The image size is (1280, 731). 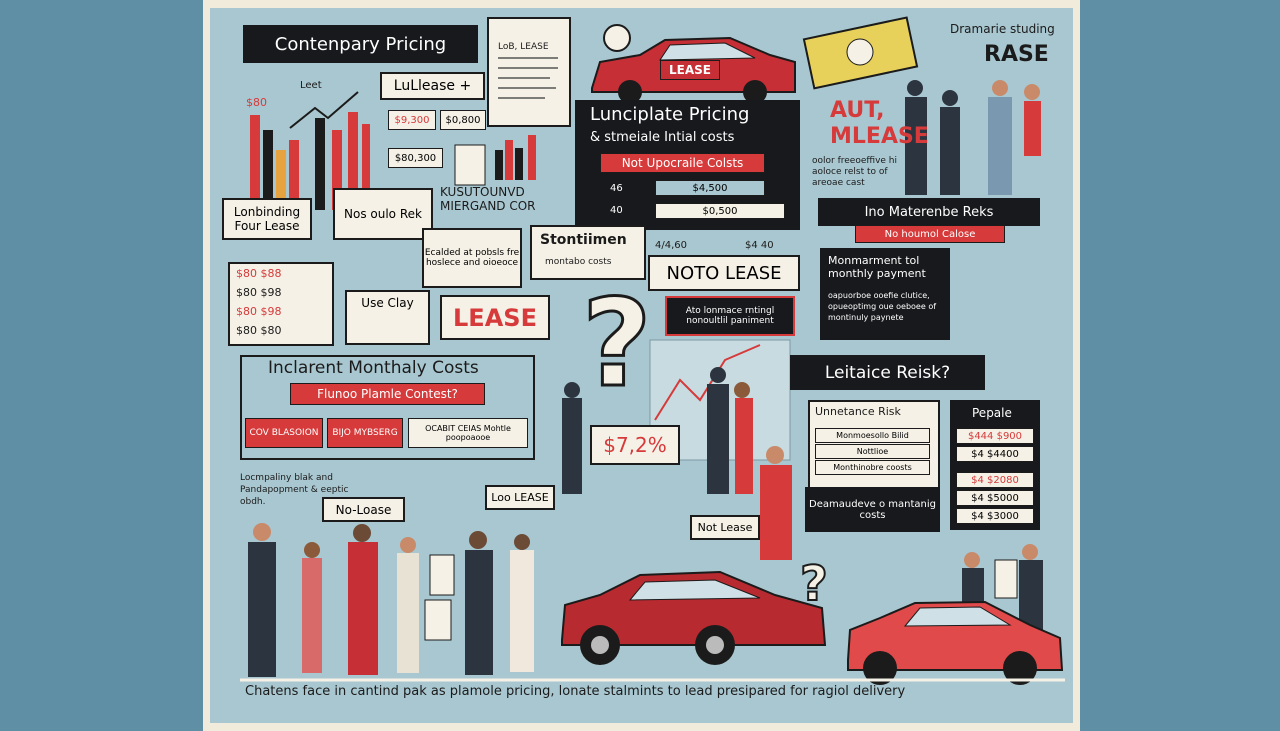 I want to click on price-tag: $0,800, so click(x=463, y=120).